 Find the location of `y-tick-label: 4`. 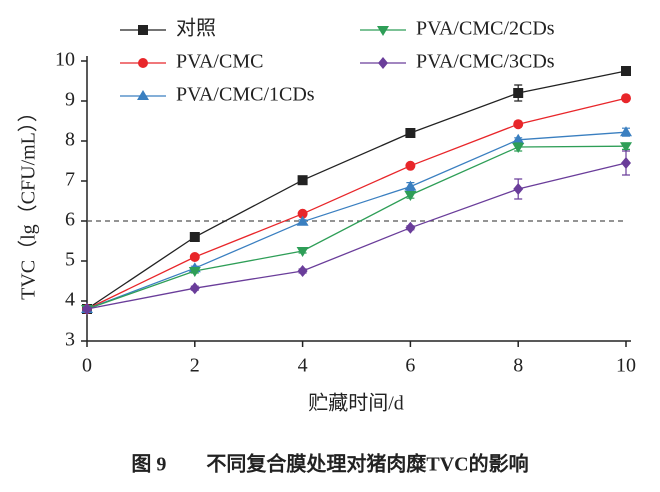

y-tick-label: 4 is located at coordinates (70, 300).